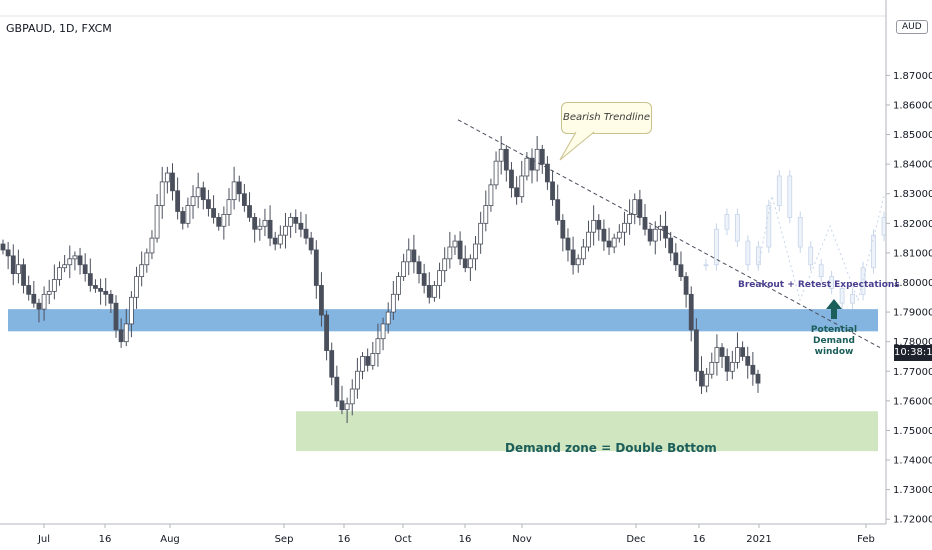 The width and height of the screenshot is (932, 550). I want to click on demand-zone-annotation: Demand zone = Double Bottom, so click(611, 448).